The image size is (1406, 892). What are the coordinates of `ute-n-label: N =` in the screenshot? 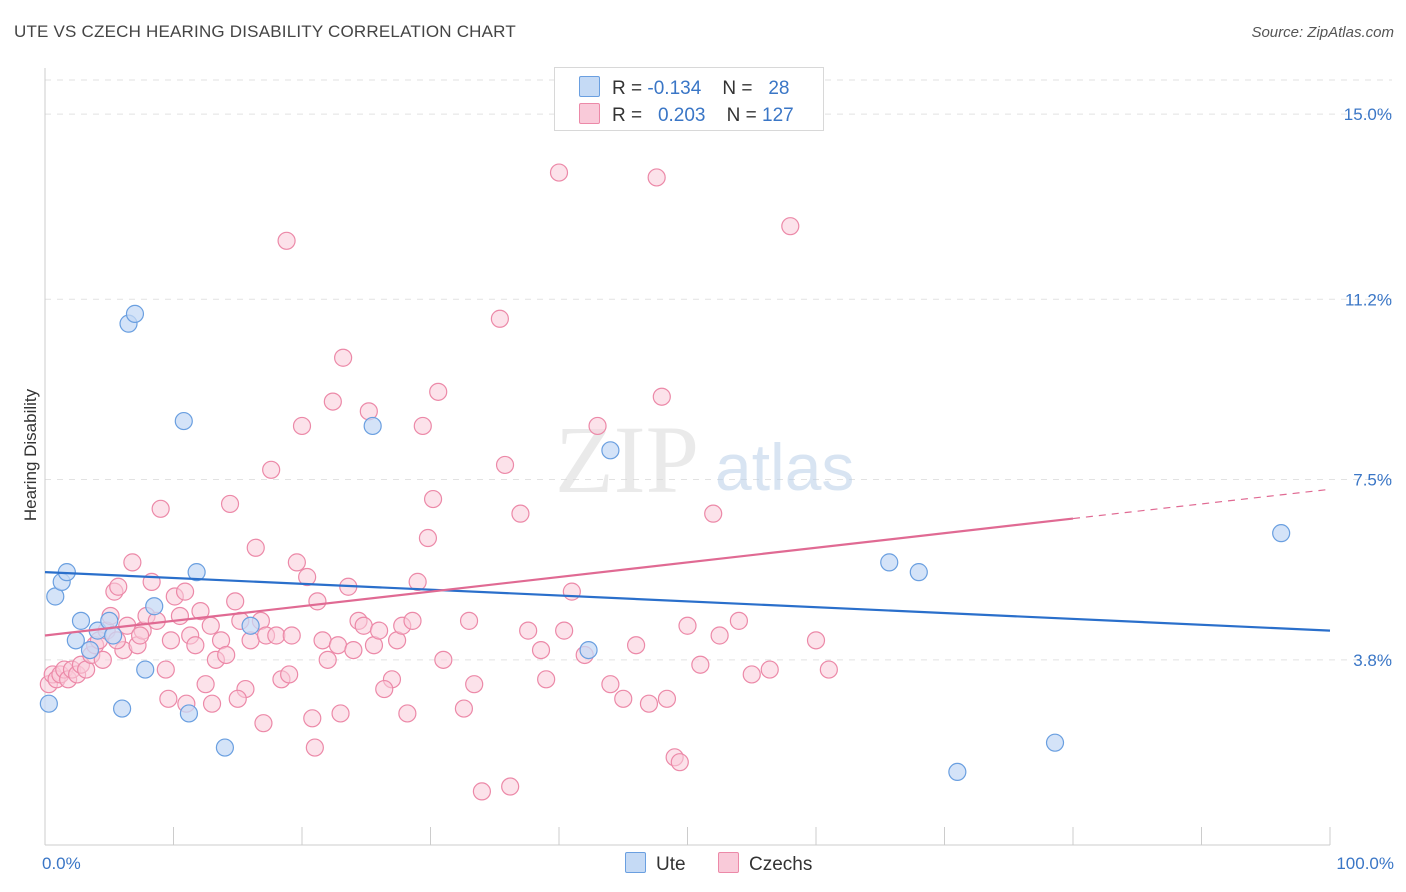 It's located at (737, 88).